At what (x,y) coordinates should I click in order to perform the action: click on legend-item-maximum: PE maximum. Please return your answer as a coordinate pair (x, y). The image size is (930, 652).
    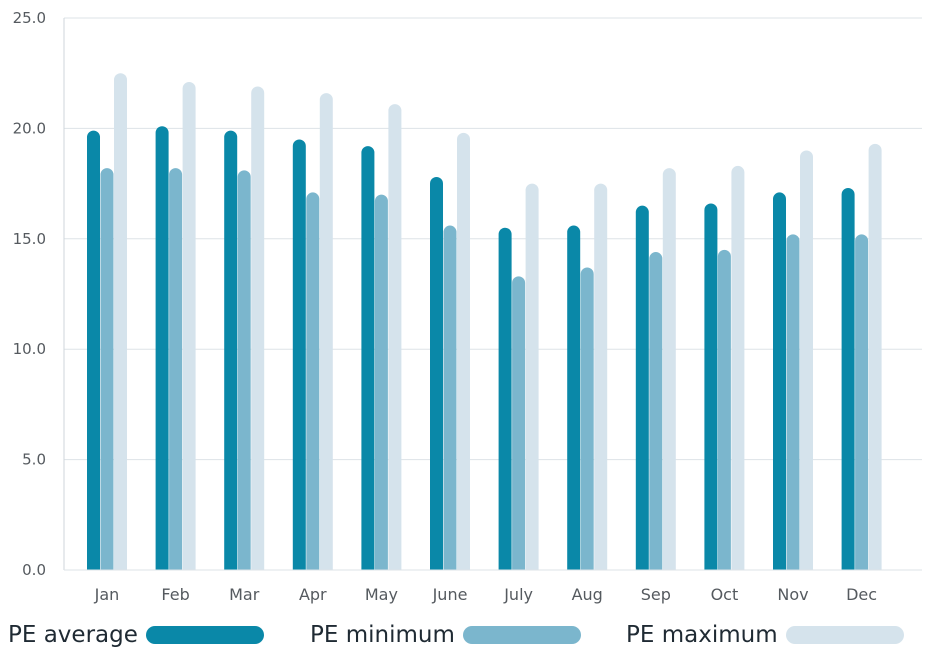
    Looking at the image, I should click on (765, 635).